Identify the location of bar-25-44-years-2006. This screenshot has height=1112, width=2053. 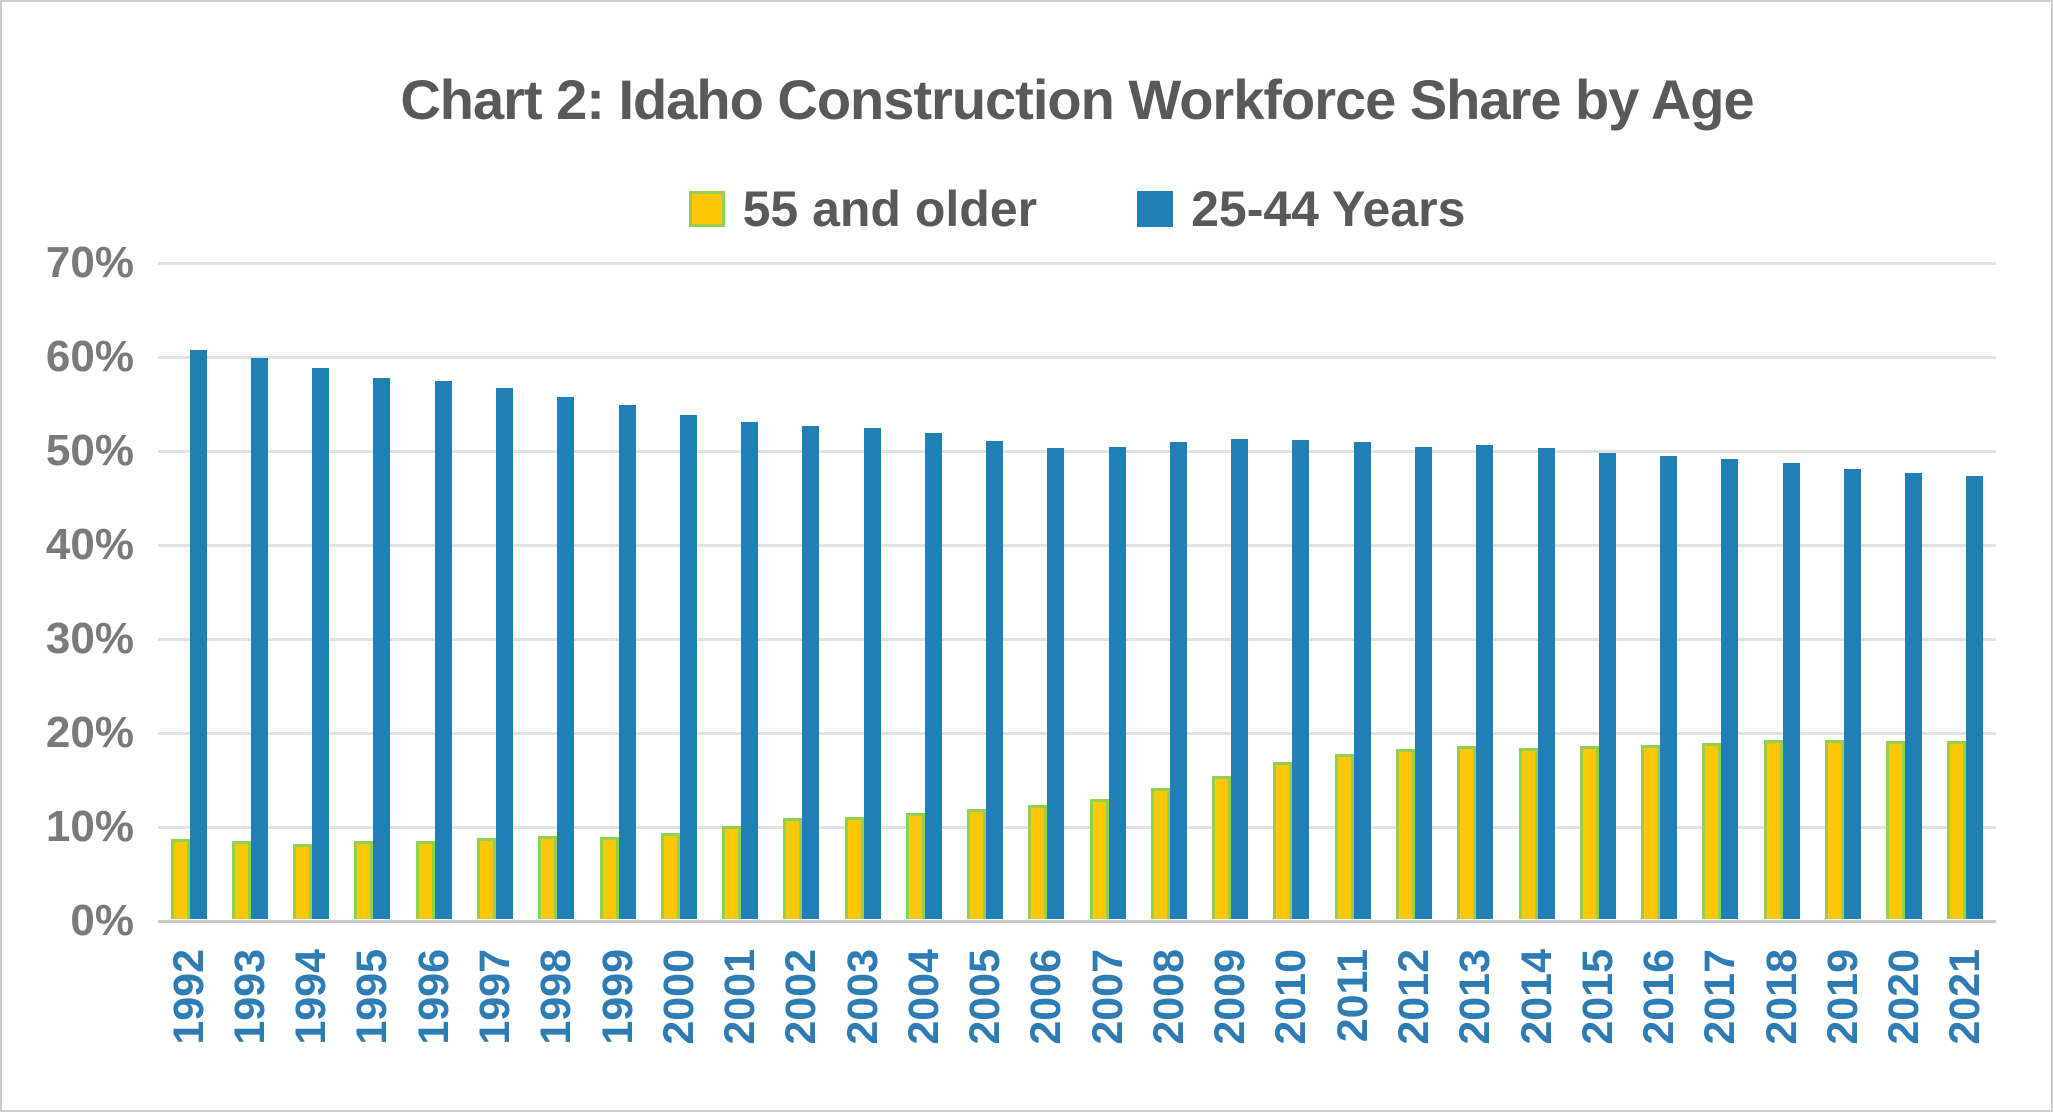
(1056, 683).